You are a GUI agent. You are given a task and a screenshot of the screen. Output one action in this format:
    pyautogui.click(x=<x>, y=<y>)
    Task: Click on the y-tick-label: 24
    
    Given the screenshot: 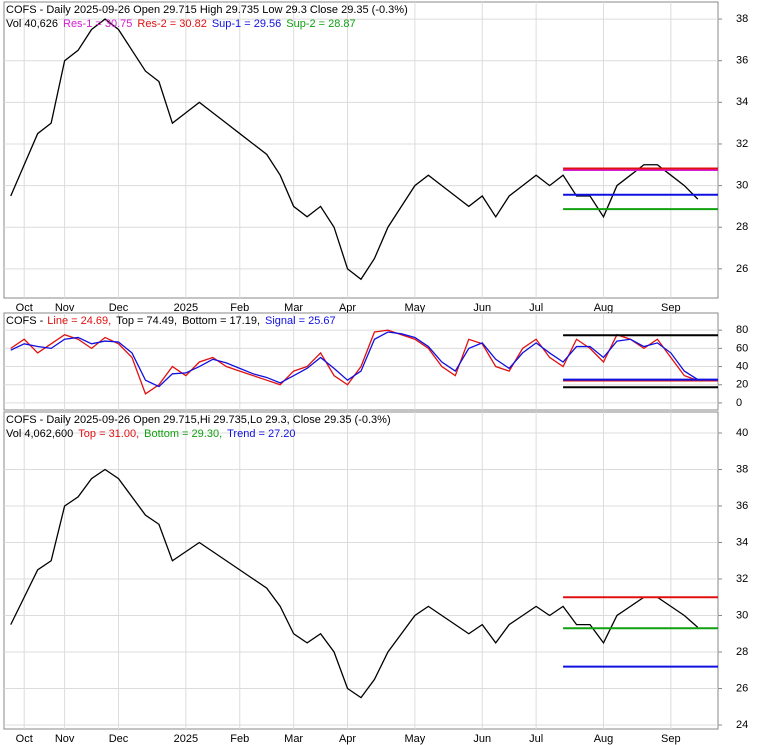 What is the action you would take?
    pyautogui.click(x=742, y=725)
    